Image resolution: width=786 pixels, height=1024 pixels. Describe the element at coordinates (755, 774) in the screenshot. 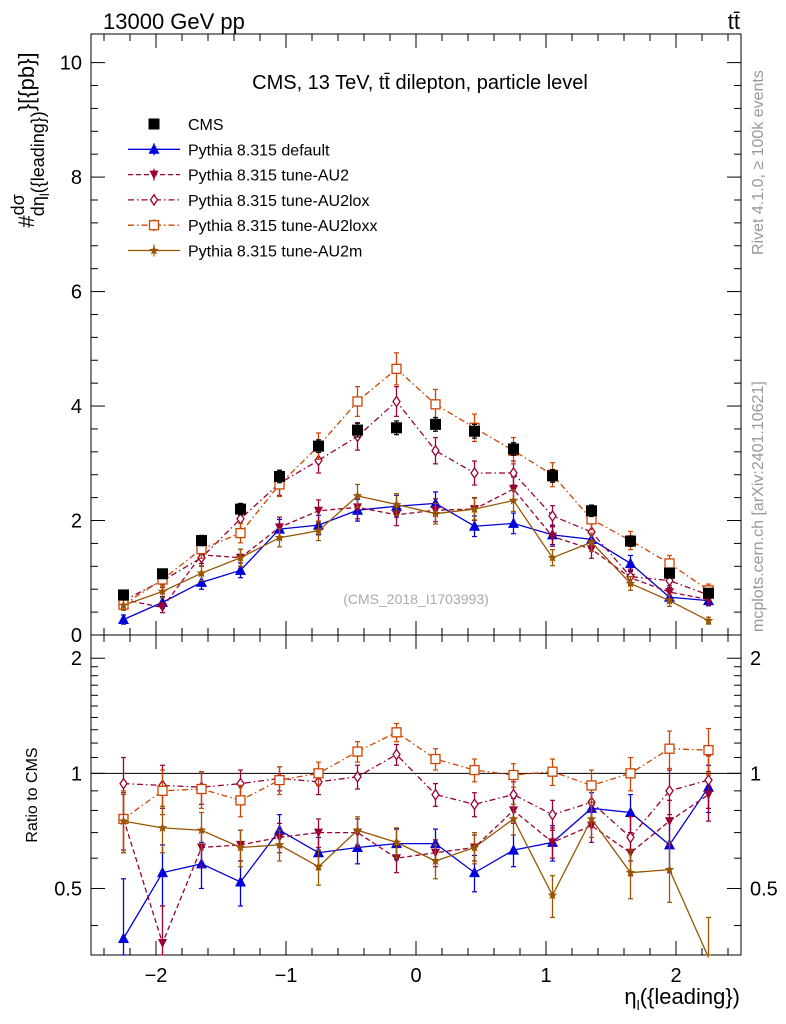

I see `ratio-tick-label-right: 1` at that location.